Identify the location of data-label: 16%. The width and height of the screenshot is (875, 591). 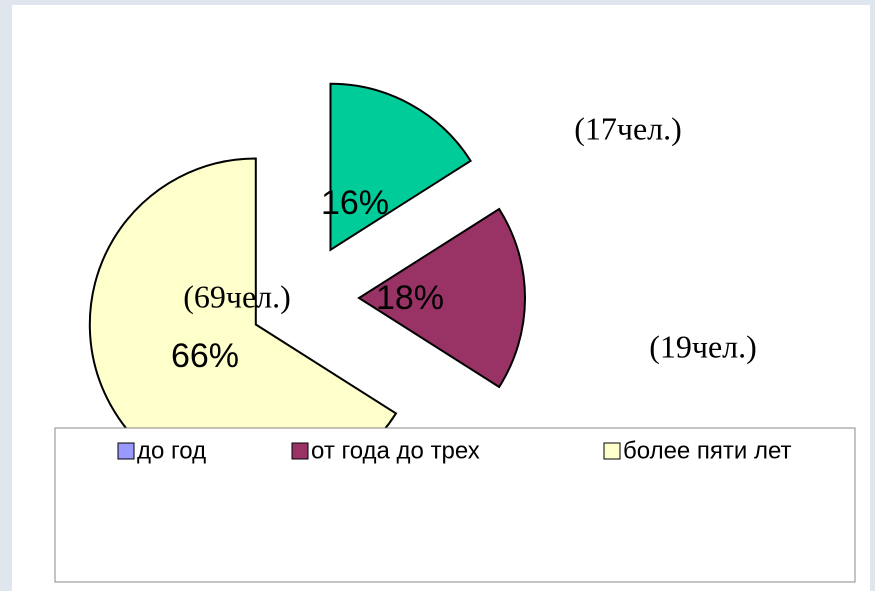
(355, 203).